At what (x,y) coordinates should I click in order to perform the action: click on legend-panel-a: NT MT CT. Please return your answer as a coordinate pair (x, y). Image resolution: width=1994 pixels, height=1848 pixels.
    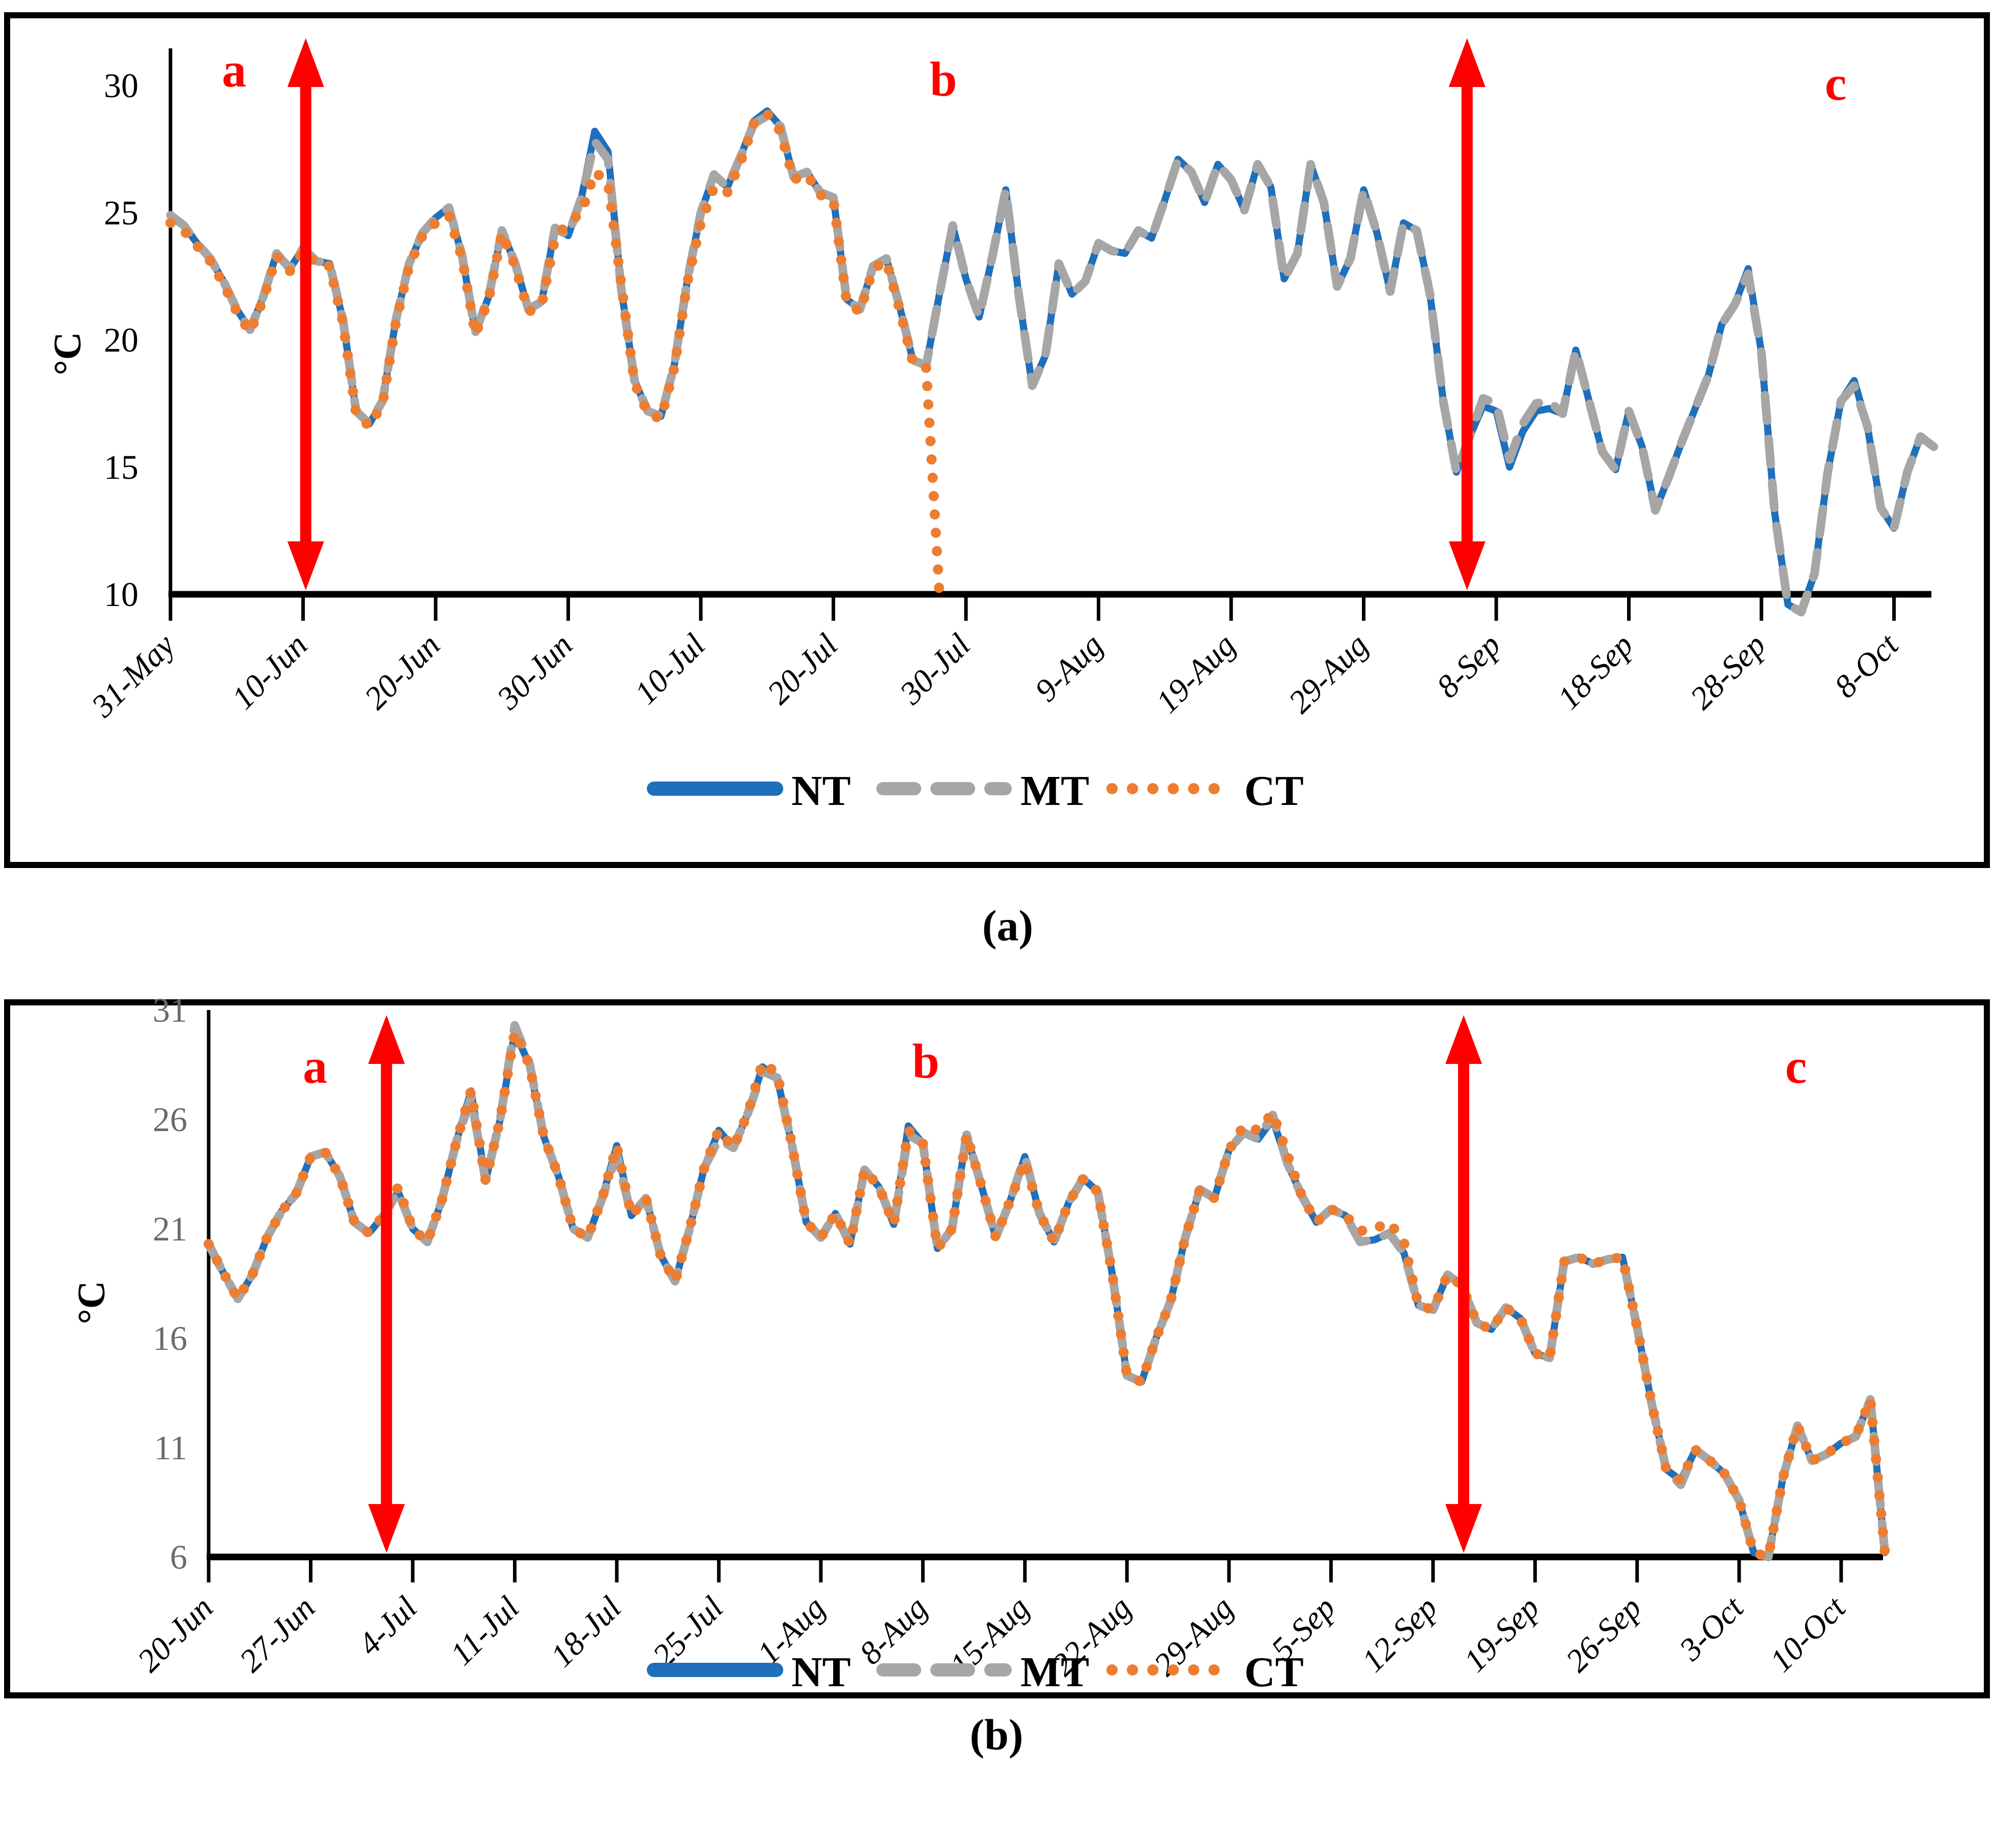
    Looking at the image, I should click on (975, 791).